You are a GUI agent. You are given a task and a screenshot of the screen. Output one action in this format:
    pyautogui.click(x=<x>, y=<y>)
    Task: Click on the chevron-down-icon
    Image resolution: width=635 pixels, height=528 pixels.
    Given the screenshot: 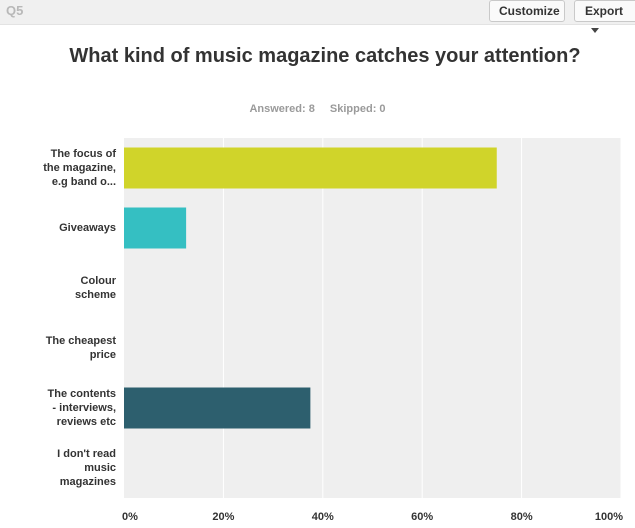 What is the action you would take?
    pyautogui.click(x=595, y=30)
    